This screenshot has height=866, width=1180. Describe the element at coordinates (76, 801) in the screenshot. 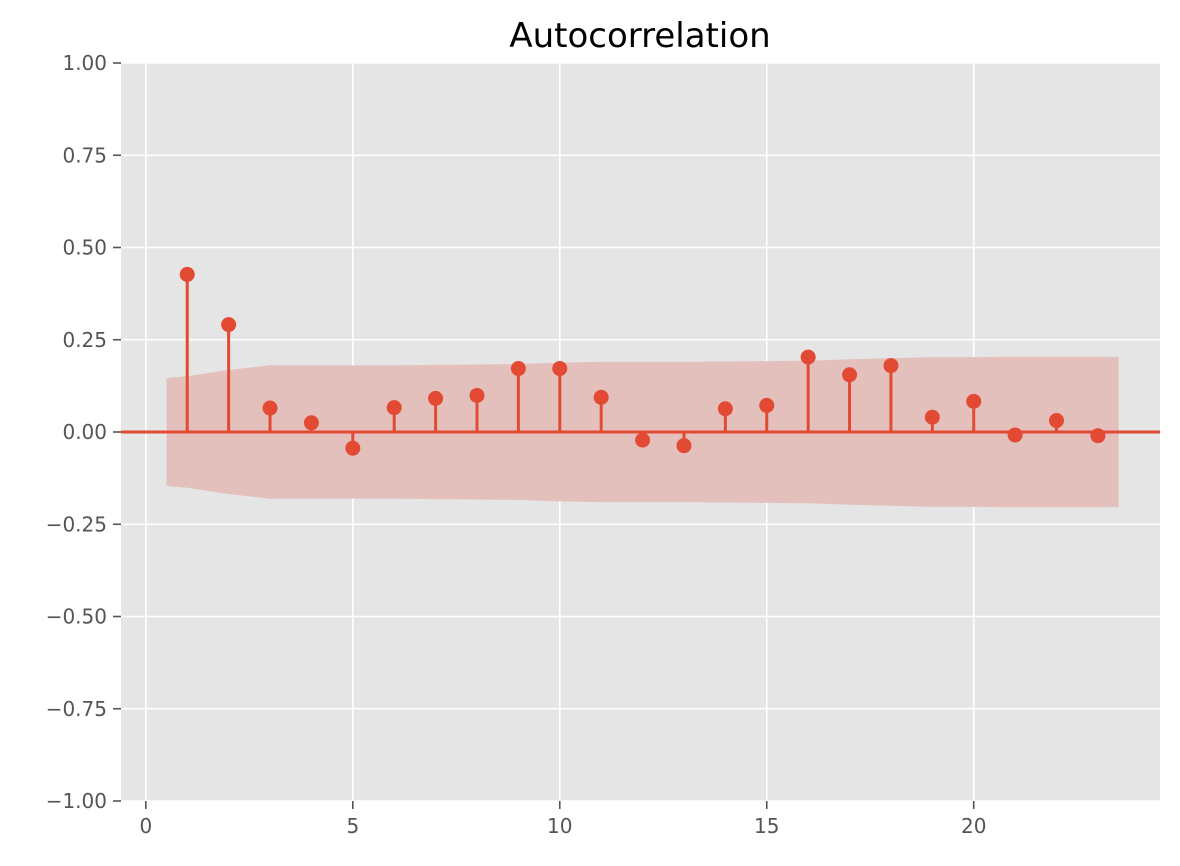

I see `y-tick-label: −1.00` at that location.